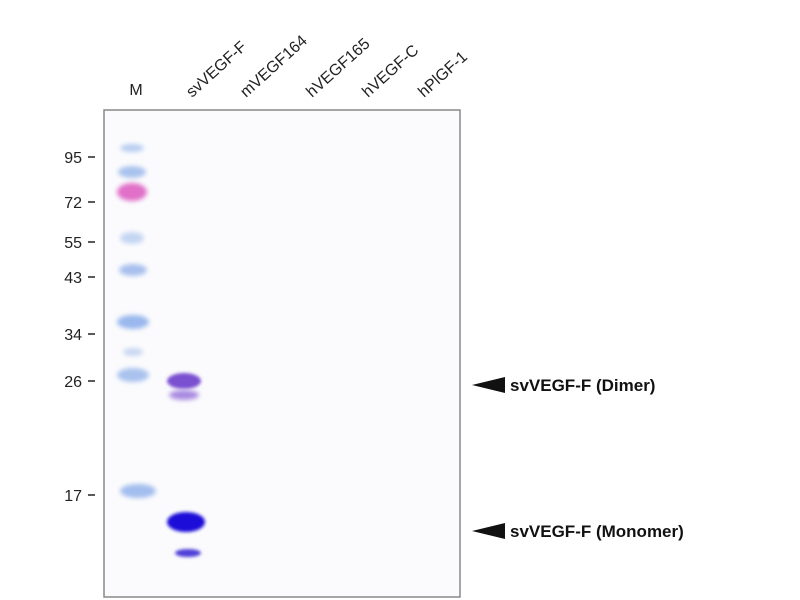  Describe the element at coordinates (73, 382) in the screenshot. I see `mw-label: 26` at that location.